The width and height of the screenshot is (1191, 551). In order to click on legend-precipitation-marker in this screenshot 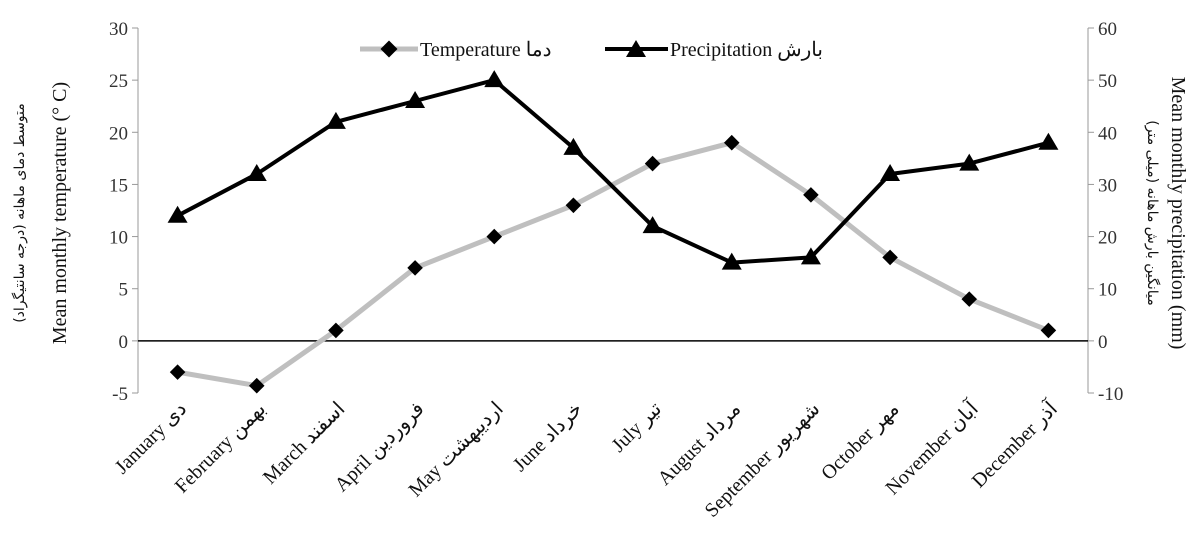, I will do `click(636, 48)`.